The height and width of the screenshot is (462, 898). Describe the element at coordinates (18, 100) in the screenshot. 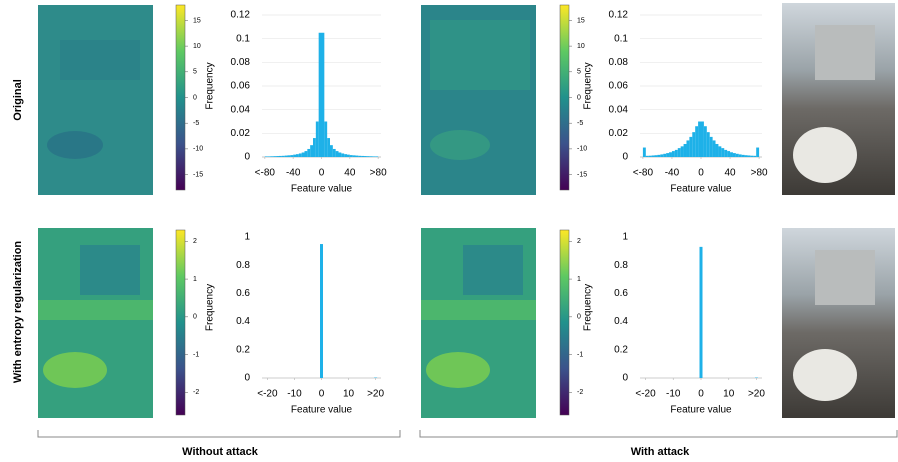

I see `row-label: Original` at that location.